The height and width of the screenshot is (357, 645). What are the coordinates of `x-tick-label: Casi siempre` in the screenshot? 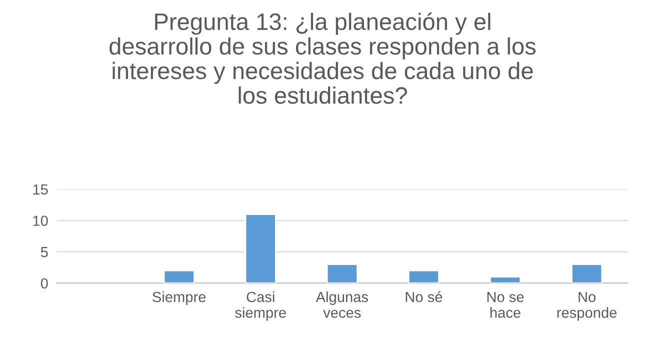 It's located at (260, 306).